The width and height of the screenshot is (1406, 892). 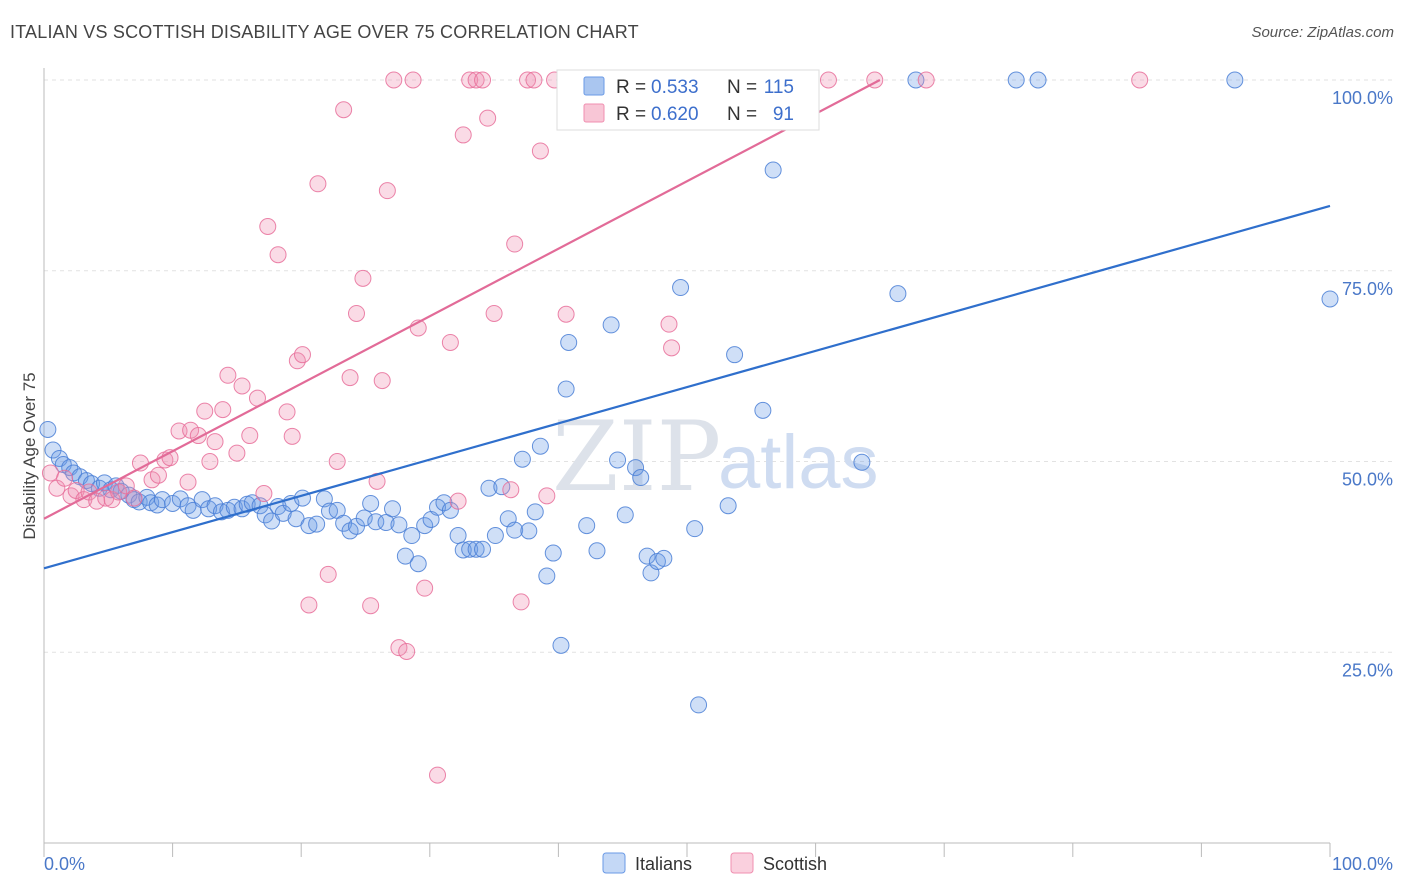 I want to click on legend-r-value-italians: 0.533, so click(x=675, y=87).